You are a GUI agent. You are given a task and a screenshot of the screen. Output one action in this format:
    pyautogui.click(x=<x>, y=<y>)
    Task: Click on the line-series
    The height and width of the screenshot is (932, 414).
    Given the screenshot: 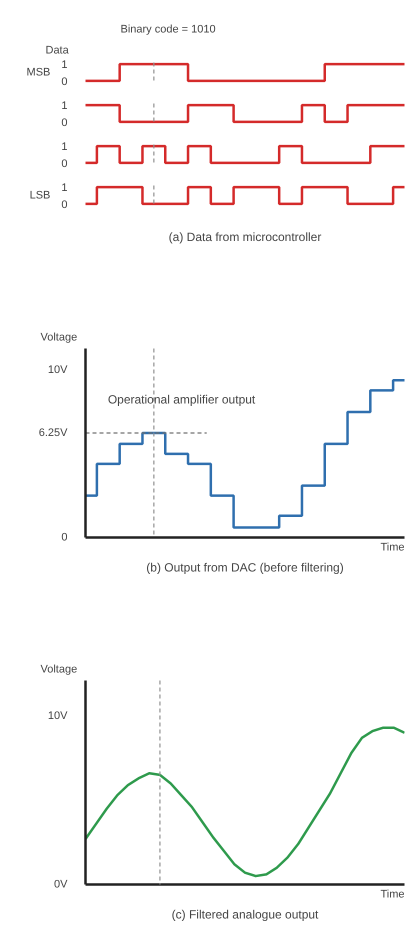 What is the action you would take?
    pyautogui.click(x=245, y=802)
    